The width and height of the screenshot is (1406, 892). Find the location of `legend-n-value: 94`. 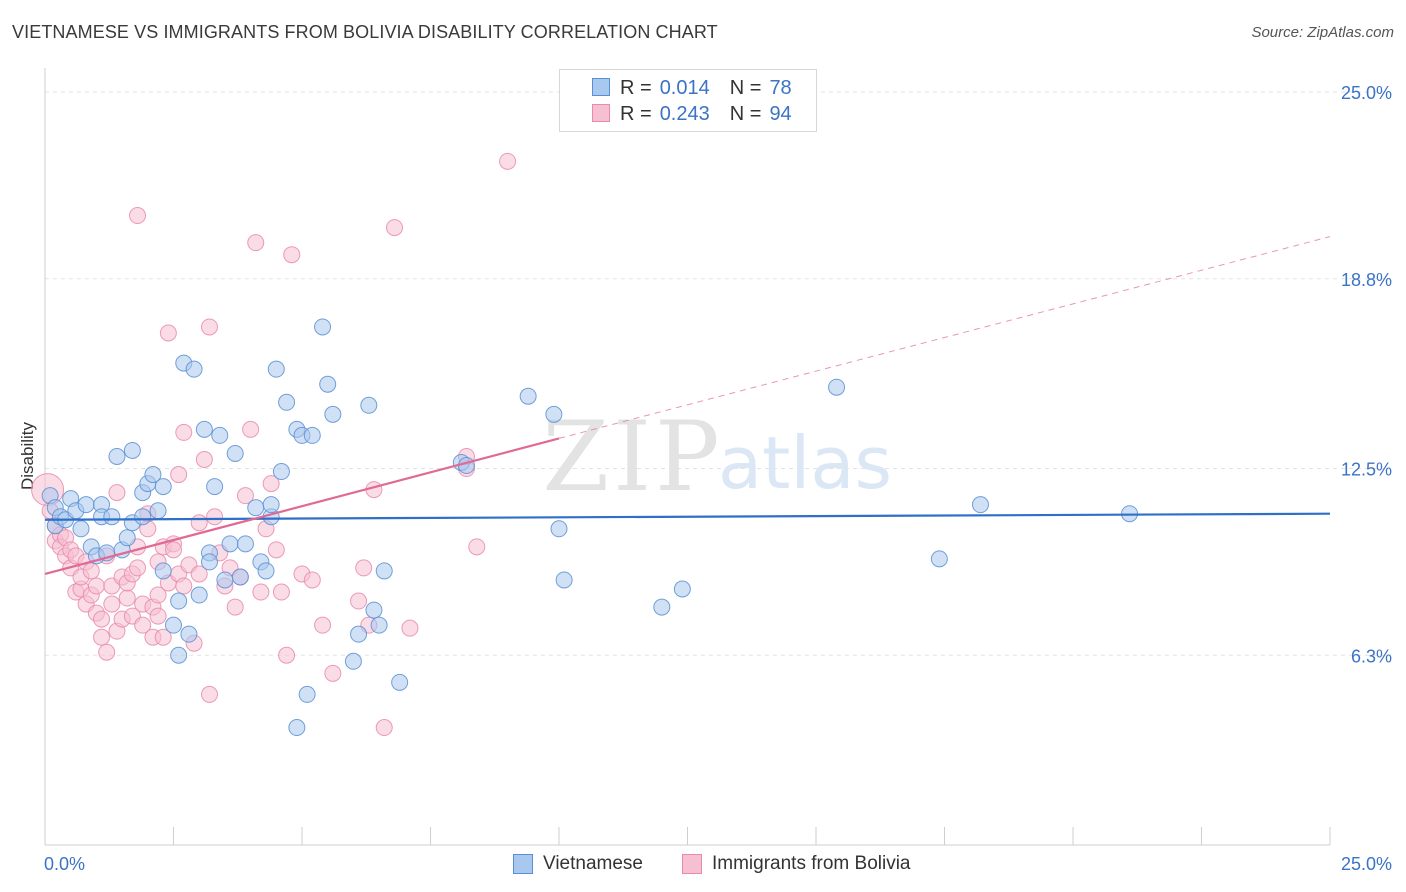

legend-n-value: 94 is located at coordinates (780, 113).